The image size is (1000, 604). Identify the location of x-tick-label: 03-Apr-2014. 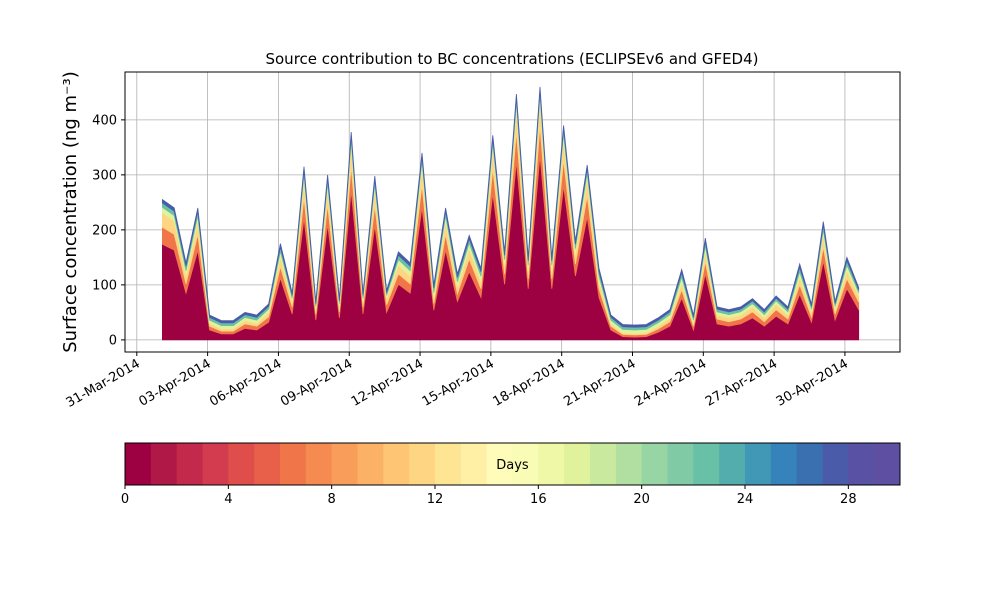
(174, 382).